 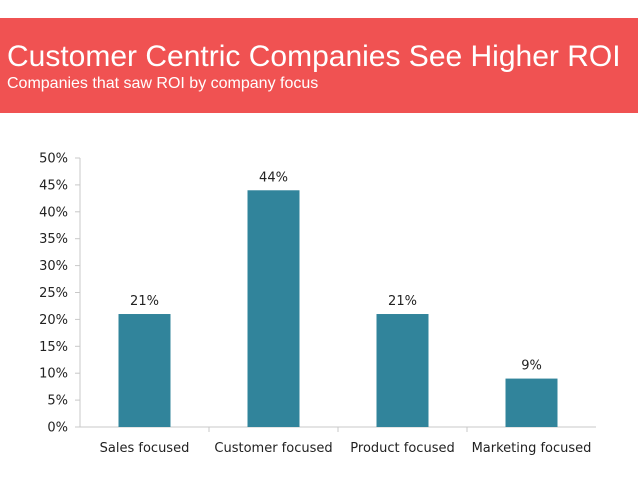 What do you see at coordinates (531, 366) in the screenshot?
I see `data-label: 9%` at bounding box center [531, 366].